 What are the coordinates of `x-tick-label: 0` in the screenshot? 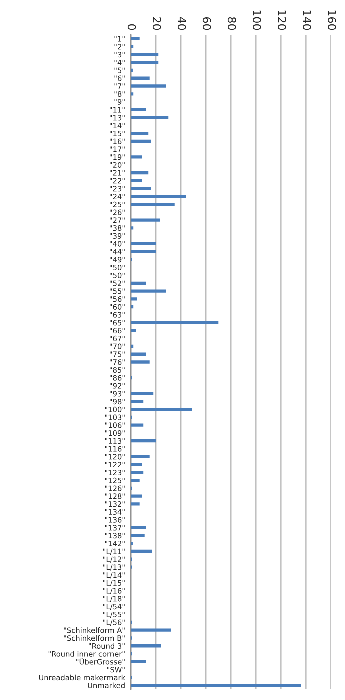 It's located at (132, 27).